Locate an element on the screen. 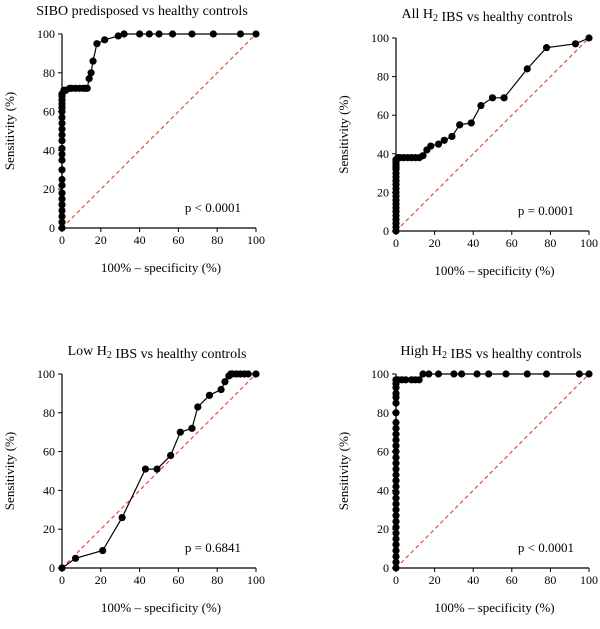 The height and width of the screenshot is (629, 600). p-value-annotation: p < 0.0001 is located at coordinates (546, 547).